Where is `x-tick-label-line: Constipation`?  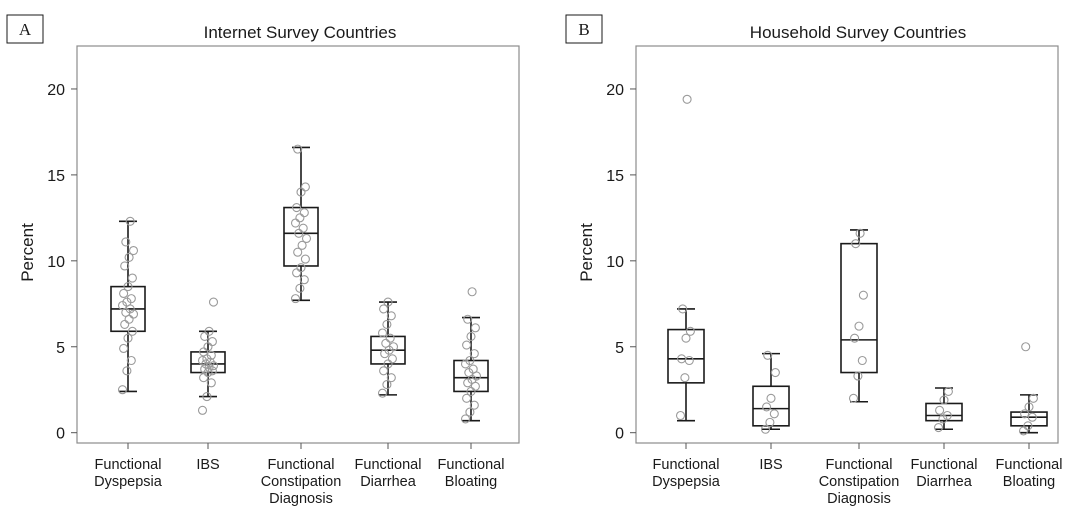
x-tick-label-line: Constipation is located at coordinates (301, 482).